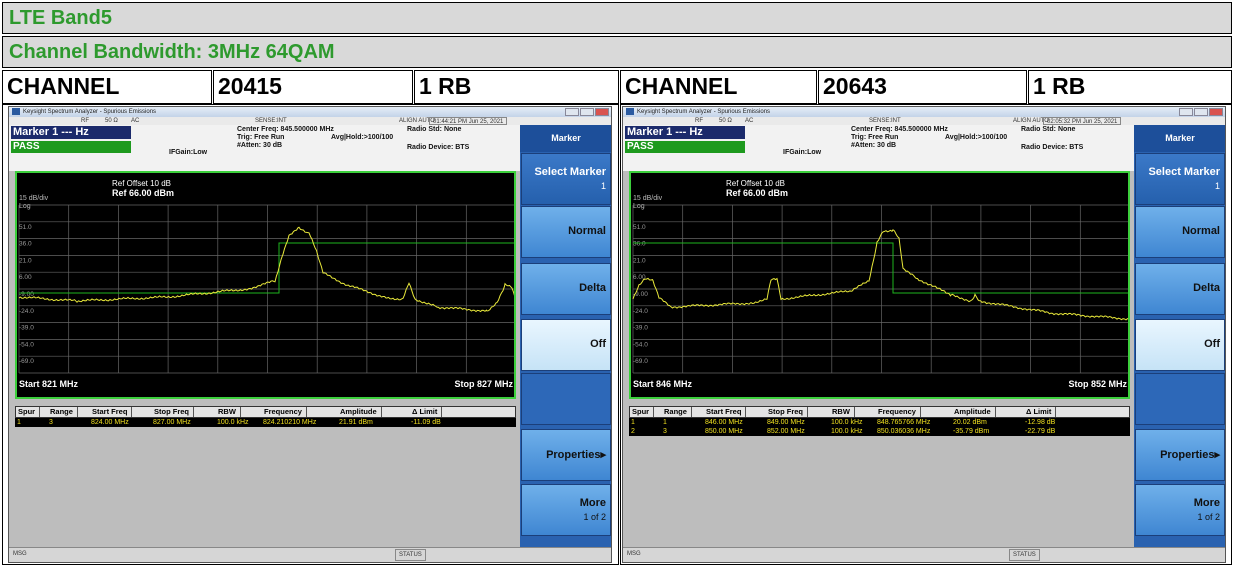 The image size is (1234, 565). What do you see at coordinates (290, 422) in the screenshot?
I see `table-cell: 824.210210 MHz` at bounding box center [290, 422].